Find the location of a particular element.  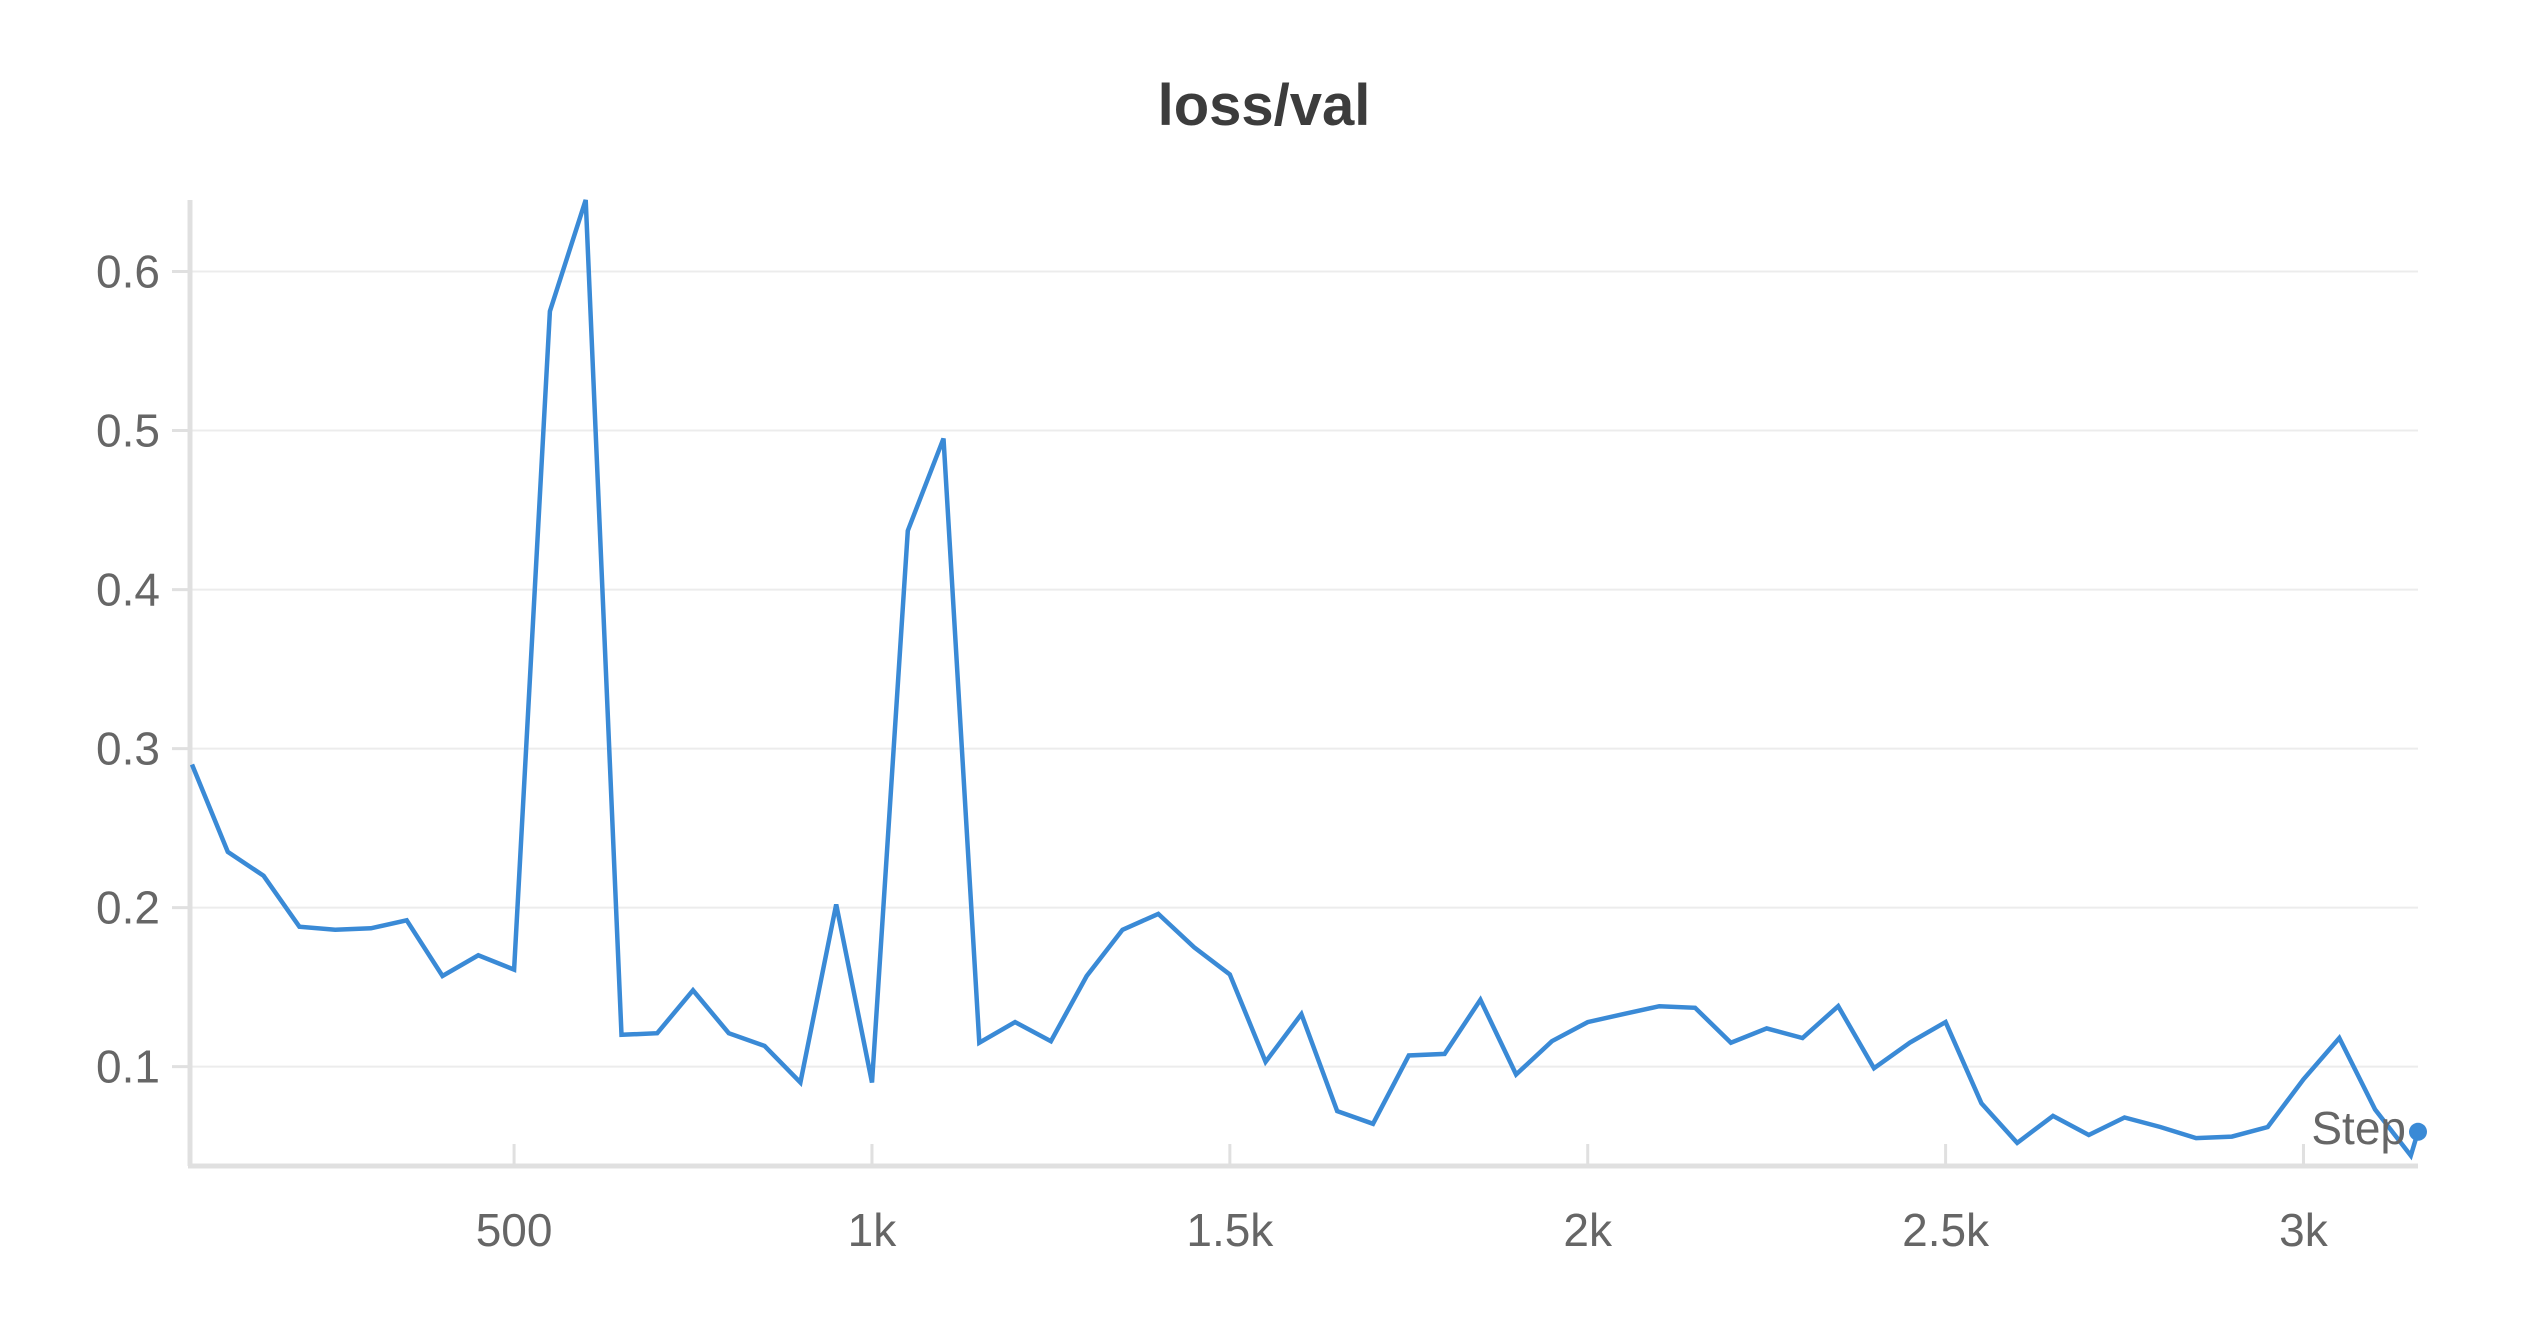

x-tick-label: 1k is located at coordinates (873, 1230).